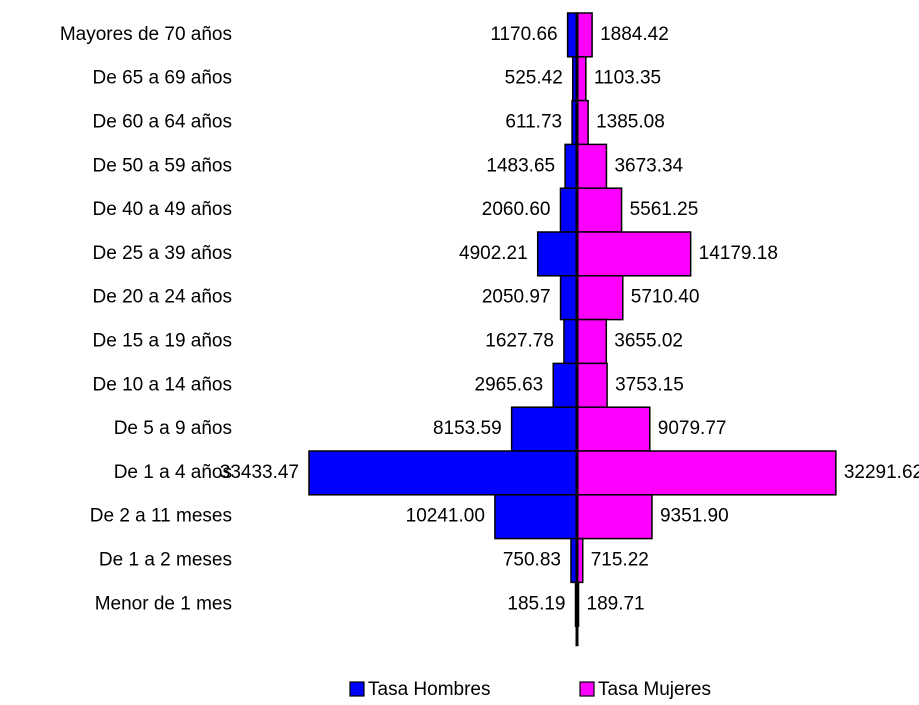  Describe the element at coordinates (162, 78) in the screenshot. I see `category-label: De 65 a 69 años` at that location.